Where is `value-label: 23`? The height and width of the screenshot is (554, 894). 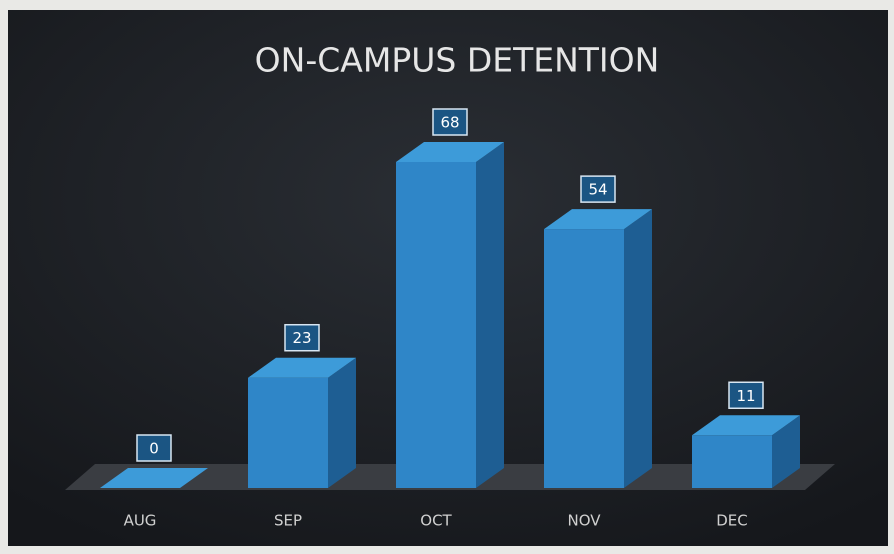
value-label: 23 is located at coordinates (301, 338).